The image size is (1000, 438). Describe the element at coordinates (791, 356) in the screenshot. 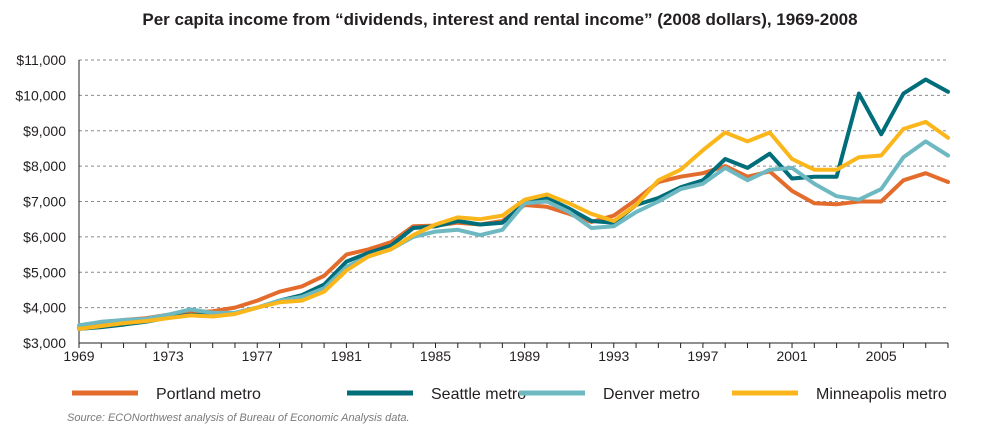

I see `x-tick-label: 2001` at that location.